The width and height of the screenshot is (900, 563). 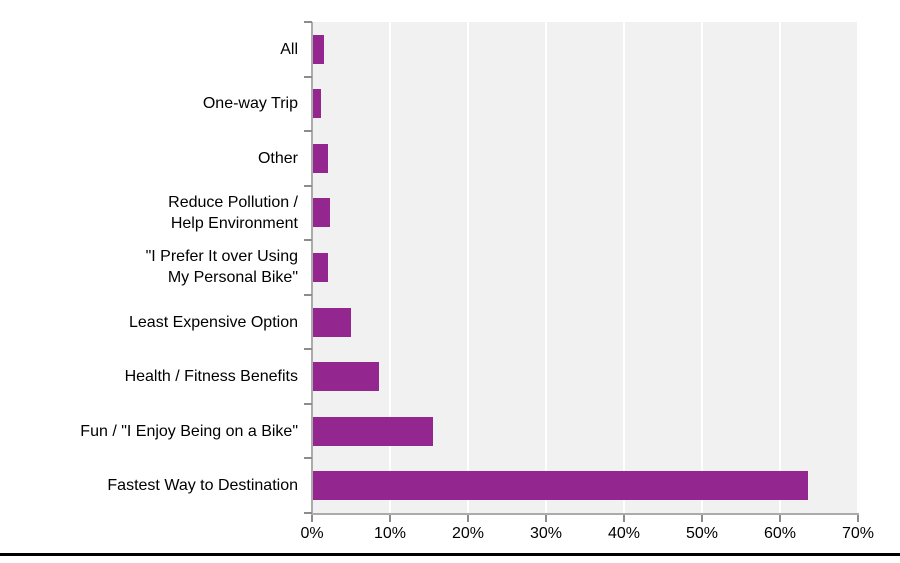 I want to click on x-axis-tick-label: 40%, so click(x=624, y=533).